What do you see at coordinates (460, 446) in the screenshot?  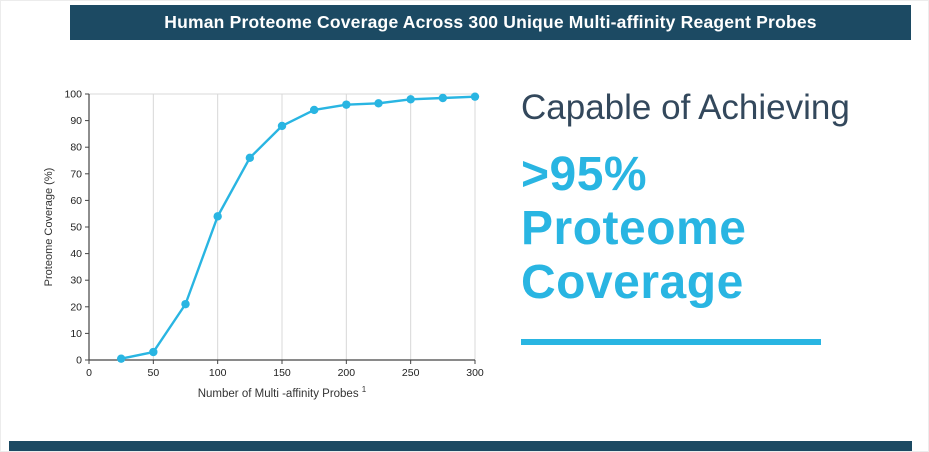 I see `footer-bar` at bounding box center [460, 446].